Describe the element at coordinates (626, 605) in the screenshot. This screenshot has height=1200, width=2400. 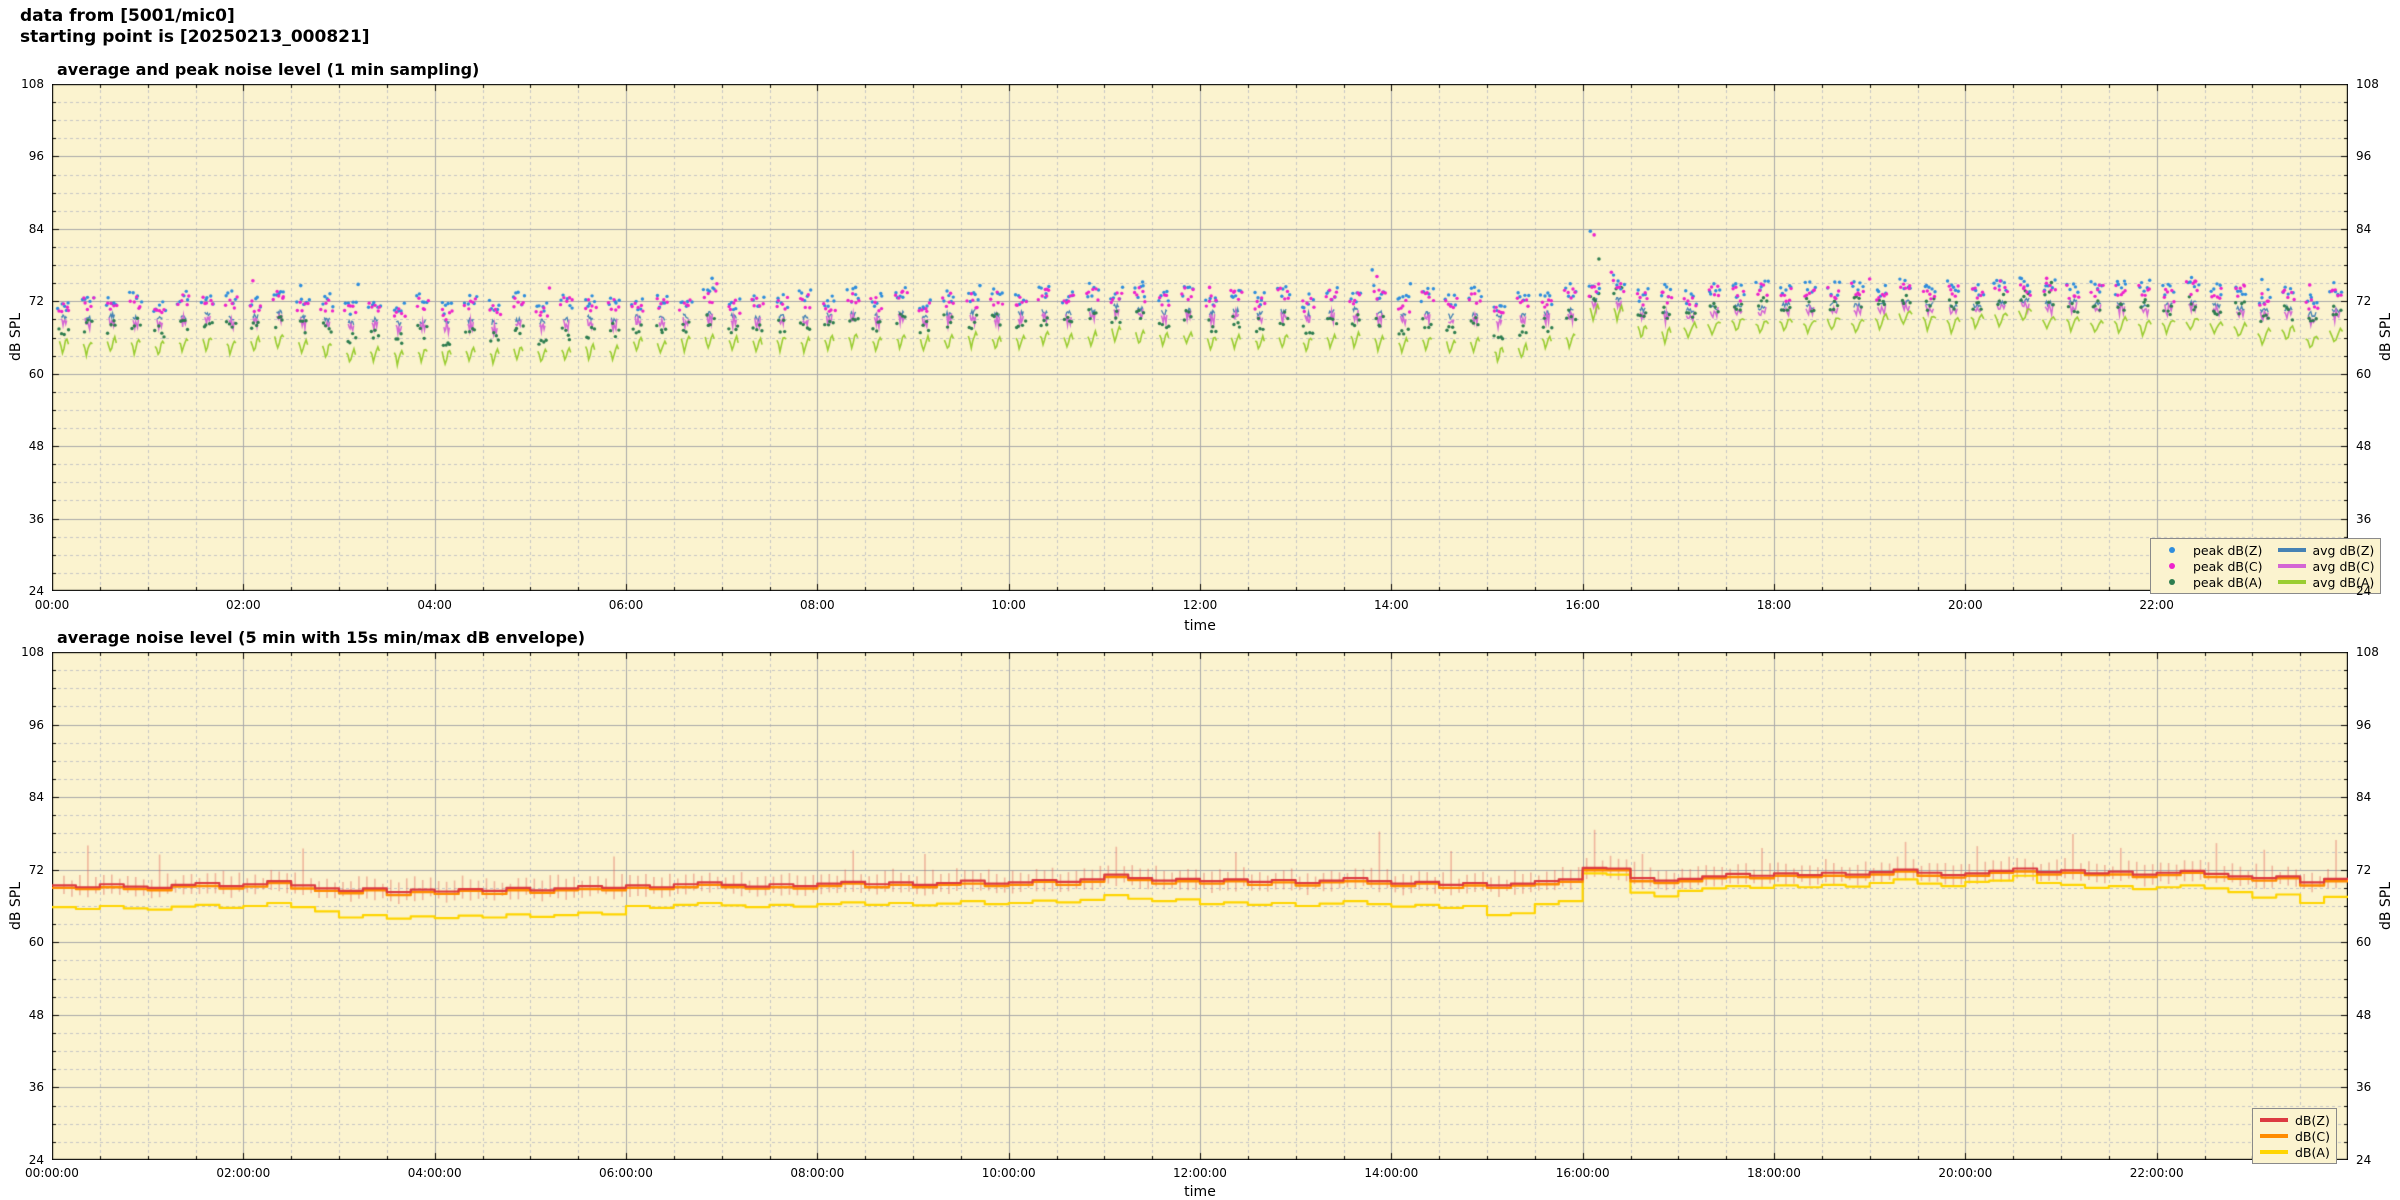
I see `x-tick-label: 06:00` at that location.